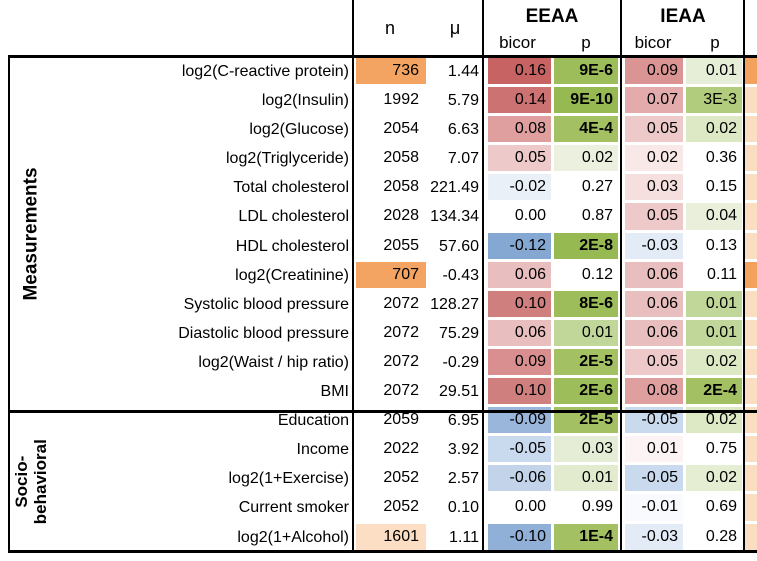 This screenshot has width=757, height=561. What do you see at coordinates (518, 537) in the screenshot?
I see `eeaa-bicor-cell: -0.10` at bounding box center [518, 537].